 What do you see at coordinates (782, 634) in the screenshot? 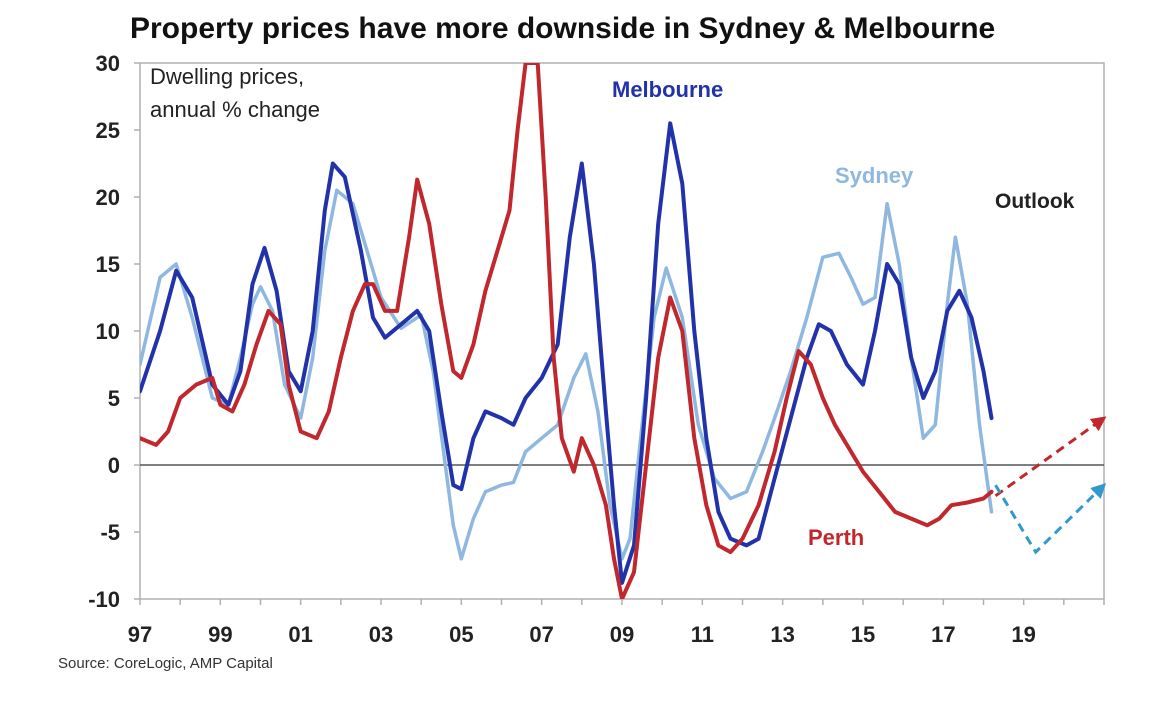
I see `x-tick-label: 13` at bounding box center [782, 634].